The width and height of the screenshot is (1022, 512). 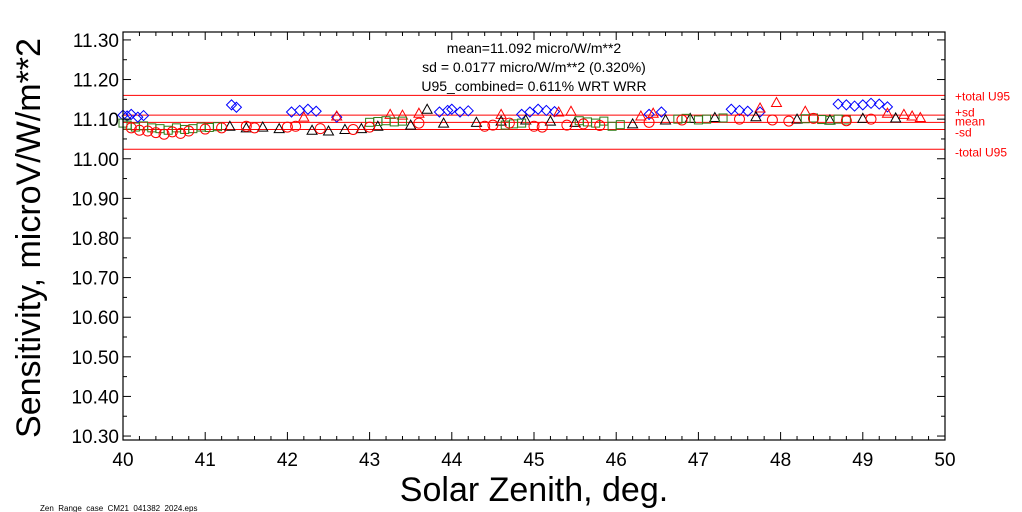 I want to click on x-tick-label: 45, so click(x=533, y=460).